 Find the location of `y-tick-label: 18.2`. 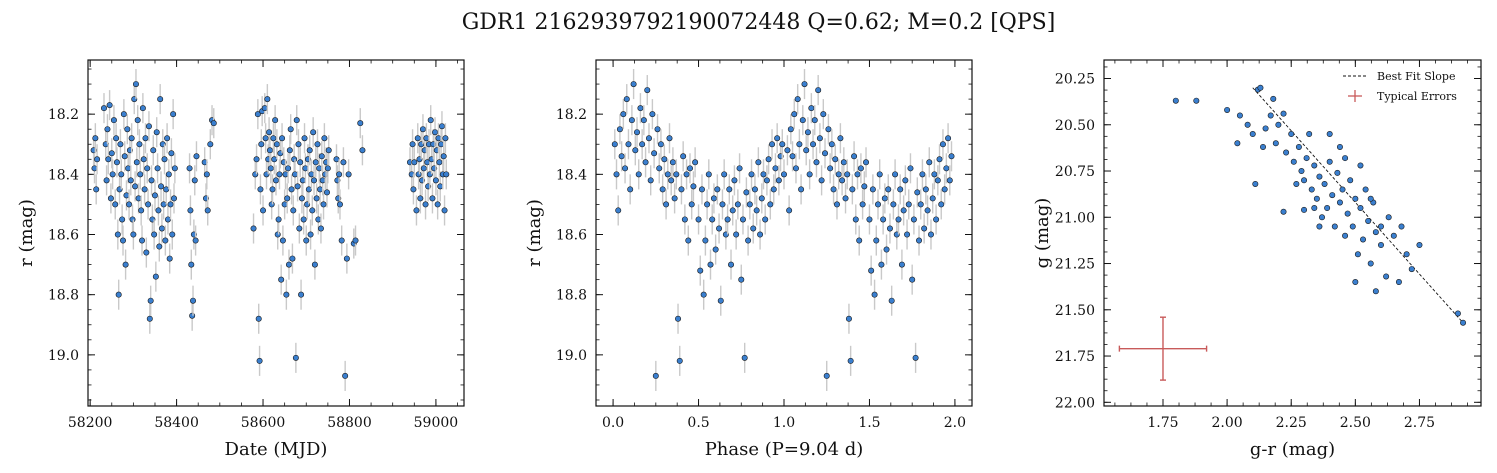

y-tick-label: 18.2 is located at coordinates (571, 115).